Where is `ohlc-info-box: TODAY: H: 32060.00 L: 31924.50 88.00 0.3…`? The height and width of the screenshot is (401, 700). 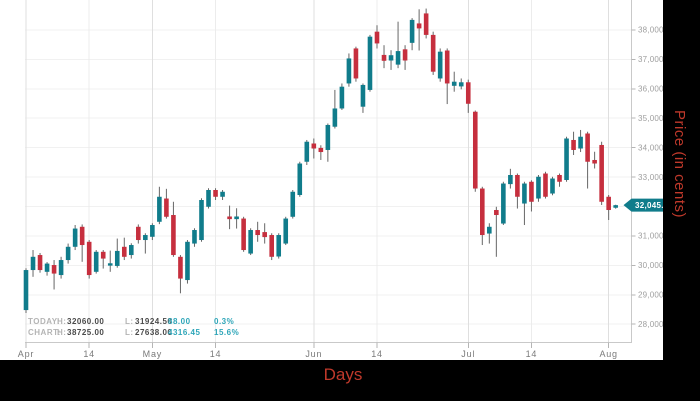 ohlc-info-box: TODAY: H: 32060.00 L: 31924.50 88.00 0.3… is located at coordinates (143, 329).